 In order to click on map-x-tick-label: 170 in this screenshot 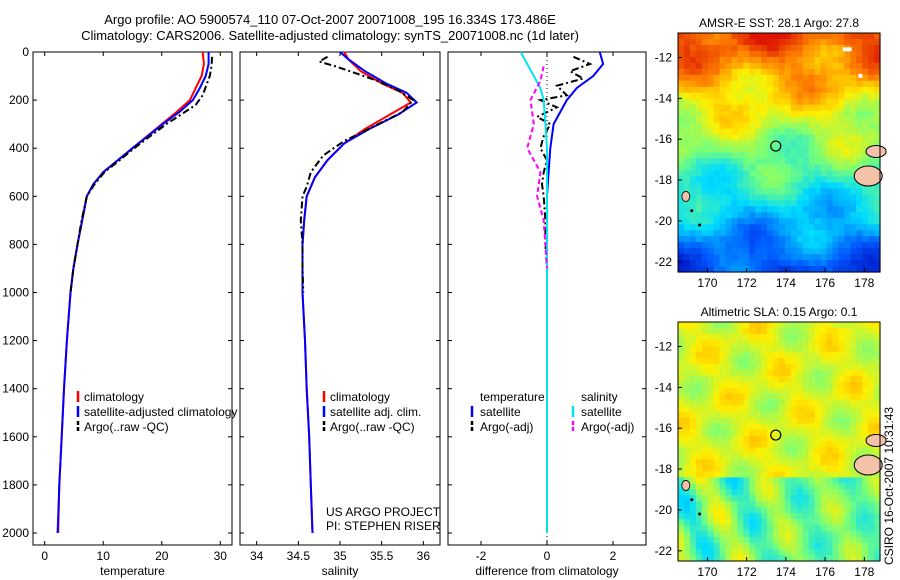, I will do `click(707, 283)`.